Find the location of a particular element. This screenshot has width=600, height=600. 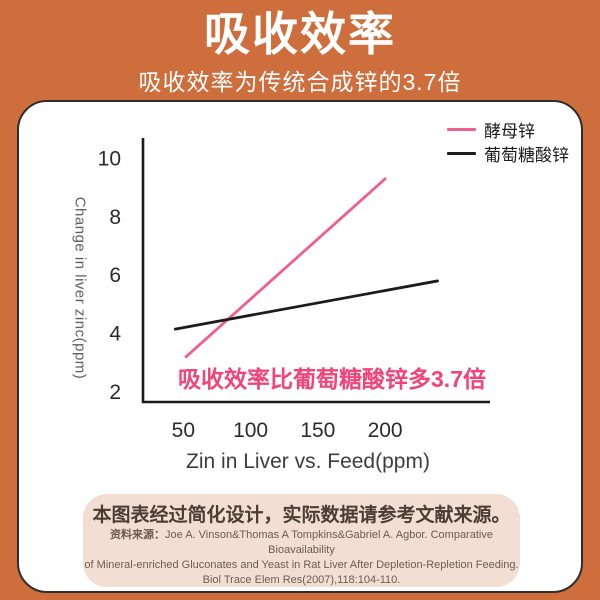

legend-item-yeast-zinc: 酵母锌 is located at coordinates (508, 129).